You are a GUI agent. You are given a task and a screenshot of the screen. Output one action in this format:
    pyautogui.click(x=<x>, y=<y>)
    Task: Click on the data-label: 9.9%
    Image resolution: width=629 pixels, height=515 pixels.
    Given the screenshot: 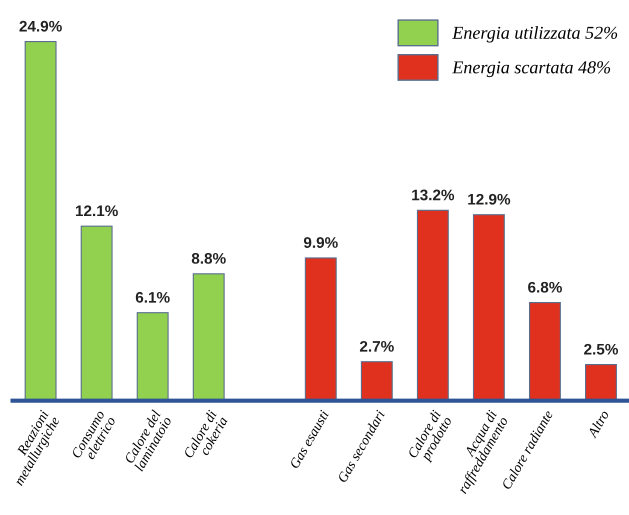 What is the action you would take?
    pyautogui.click(x=321, y=242)
    